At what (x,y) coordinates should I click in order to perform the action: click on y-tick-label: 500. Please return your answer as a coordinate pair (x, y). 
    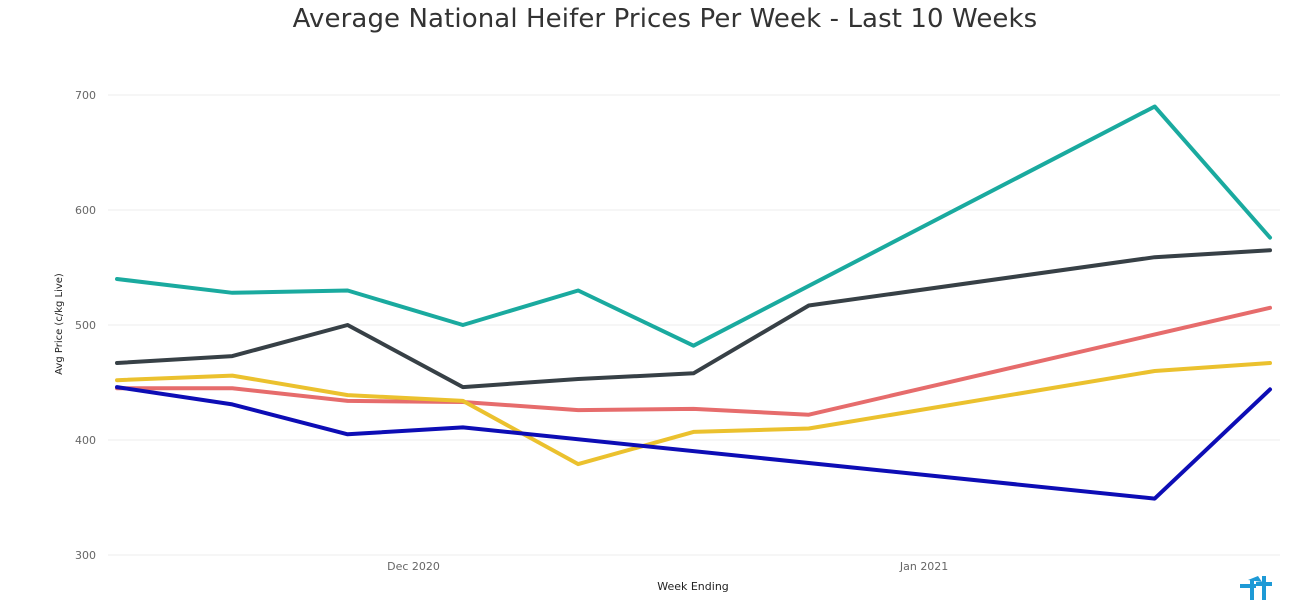
    Looking at the image, I should click on (85, 325).